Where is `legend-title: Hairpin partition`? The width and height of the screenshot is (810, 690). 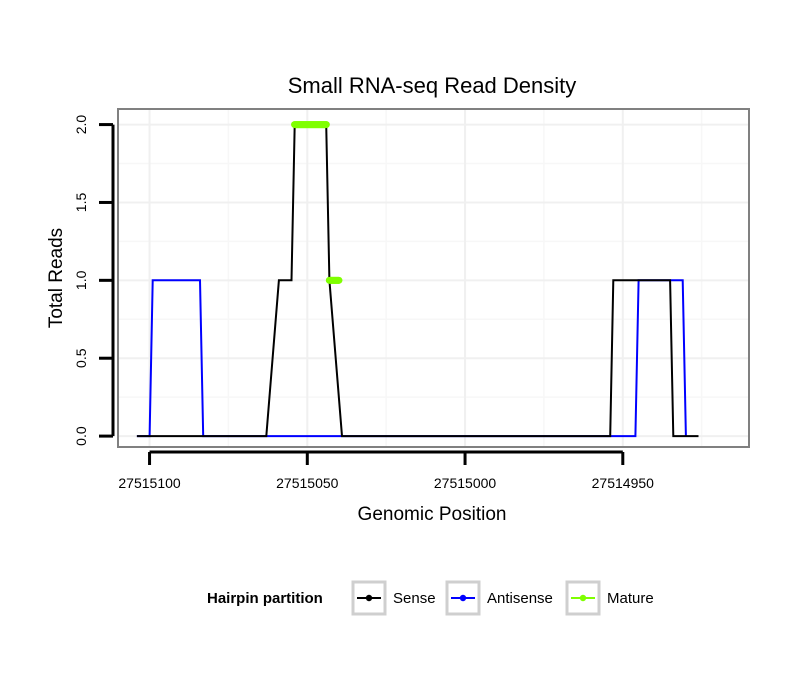
legend-title: Hairpin partition is located at coordinates (265, 598).